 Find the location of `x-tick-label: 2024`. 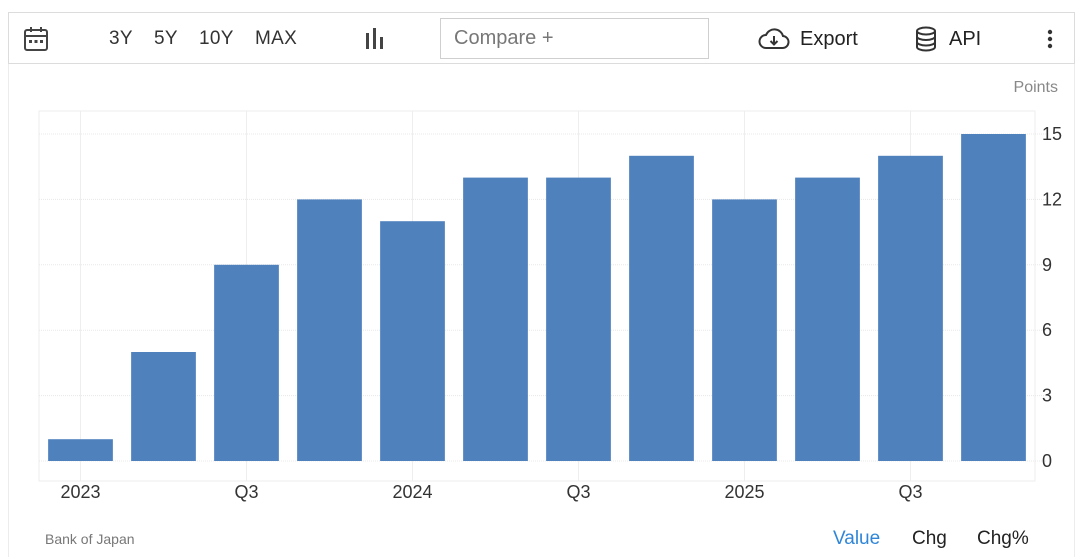

x-tick-label: 2024 is located at coordinates (412, 492).